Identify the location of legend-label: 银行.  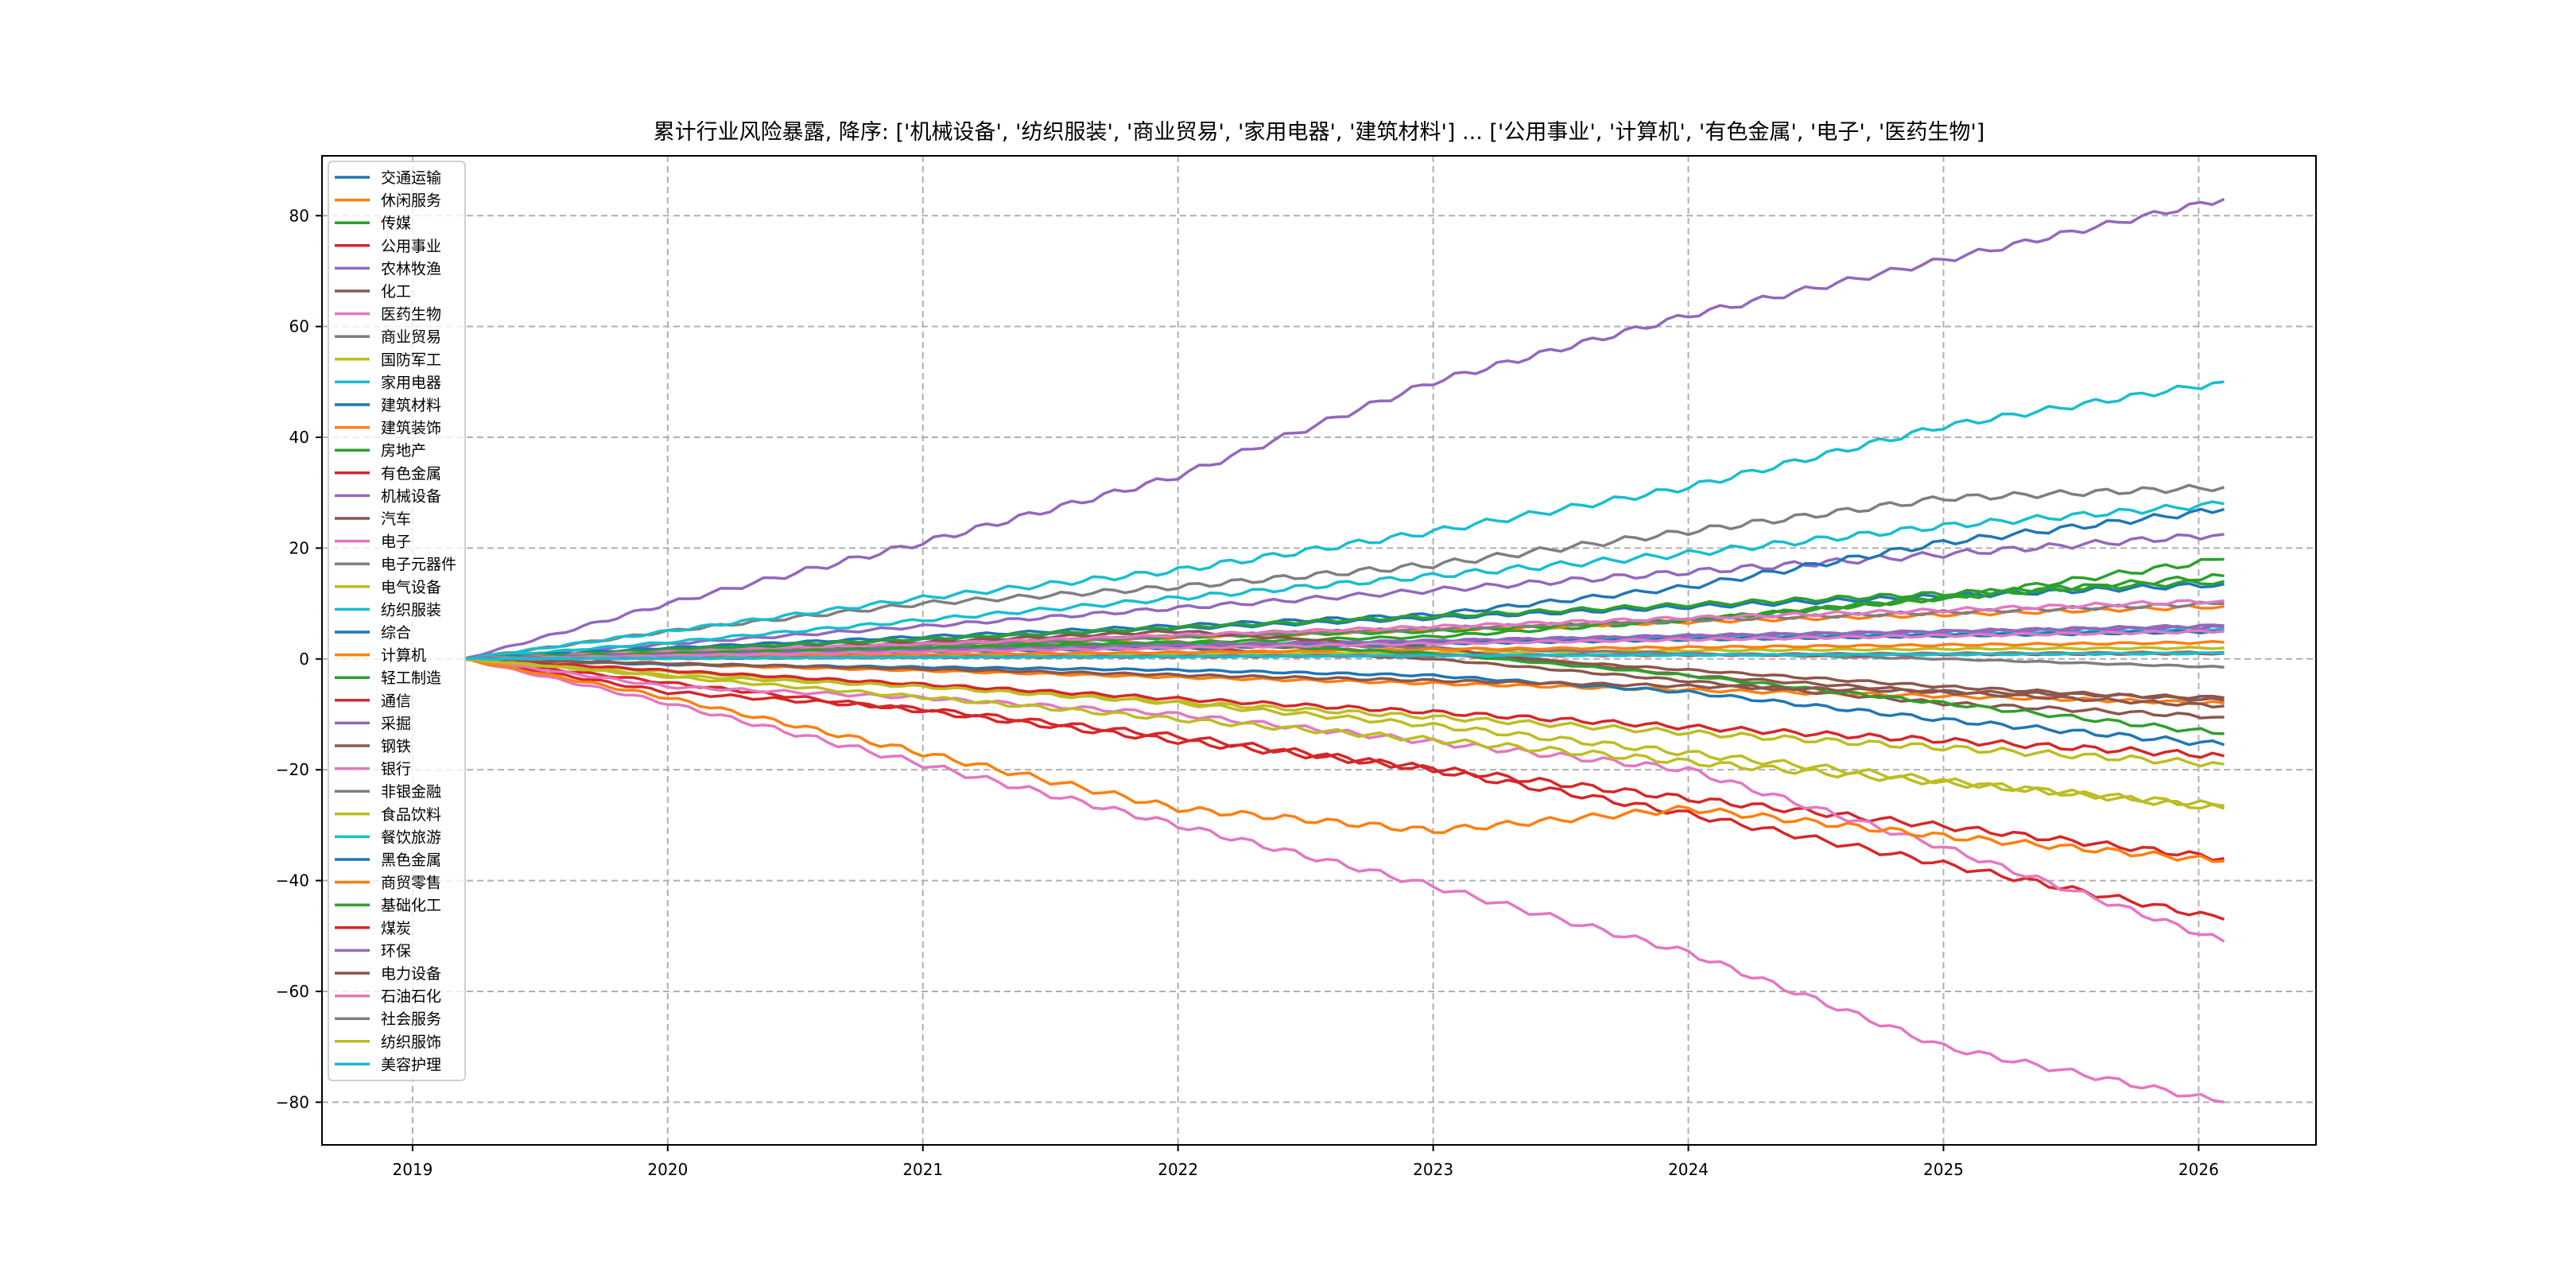
(396, 769).